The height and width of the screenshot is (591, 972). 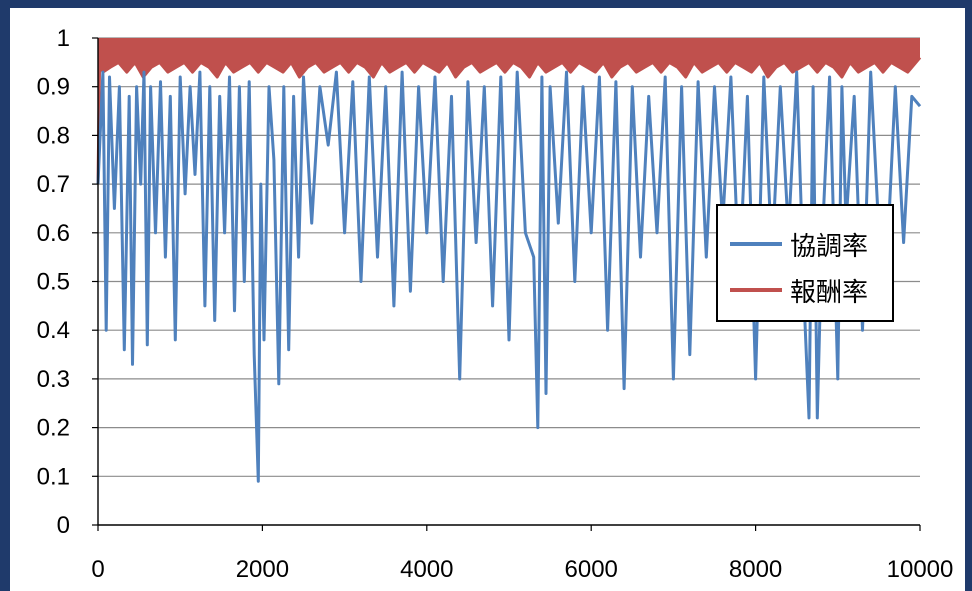 What do you see at coordinates (53, 282) in the screenshot?
I see `y-tick-label: 0.5` at bounding box center [53, 282].